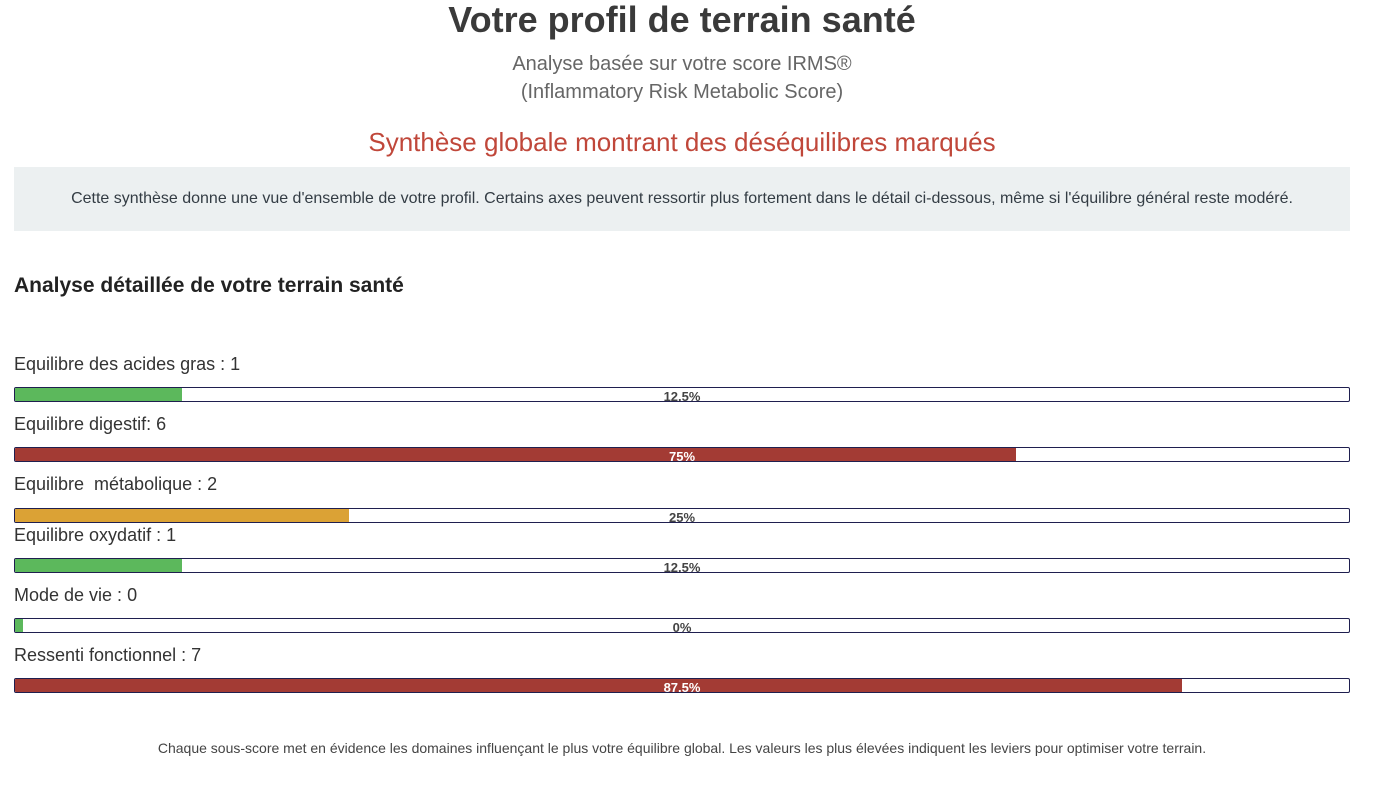  I want to click on page-subtitle-line1: Analyse basée sur votre score IRMS®, so click(682, 64).